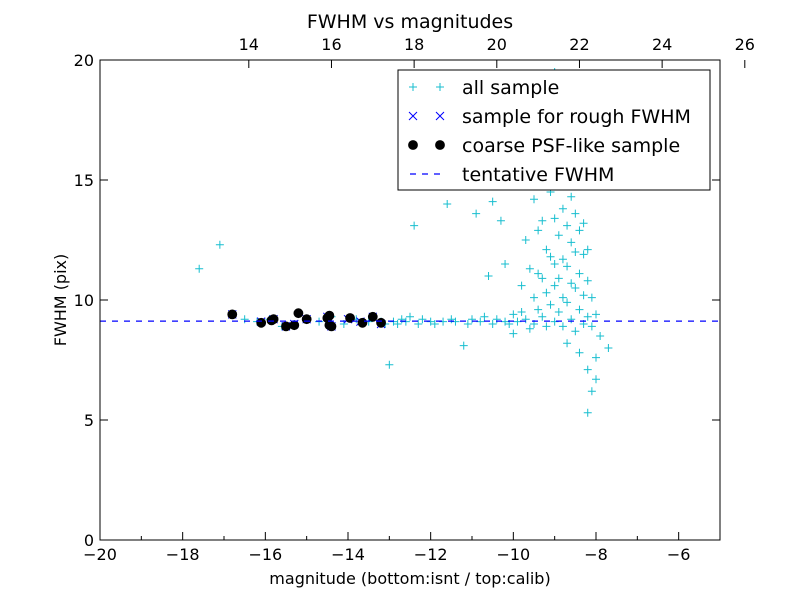 The image size is (800, 600). Describe the element at coordinates (84, 180) in the screenshot. I see `y-tick-label-3: 15` at that location.